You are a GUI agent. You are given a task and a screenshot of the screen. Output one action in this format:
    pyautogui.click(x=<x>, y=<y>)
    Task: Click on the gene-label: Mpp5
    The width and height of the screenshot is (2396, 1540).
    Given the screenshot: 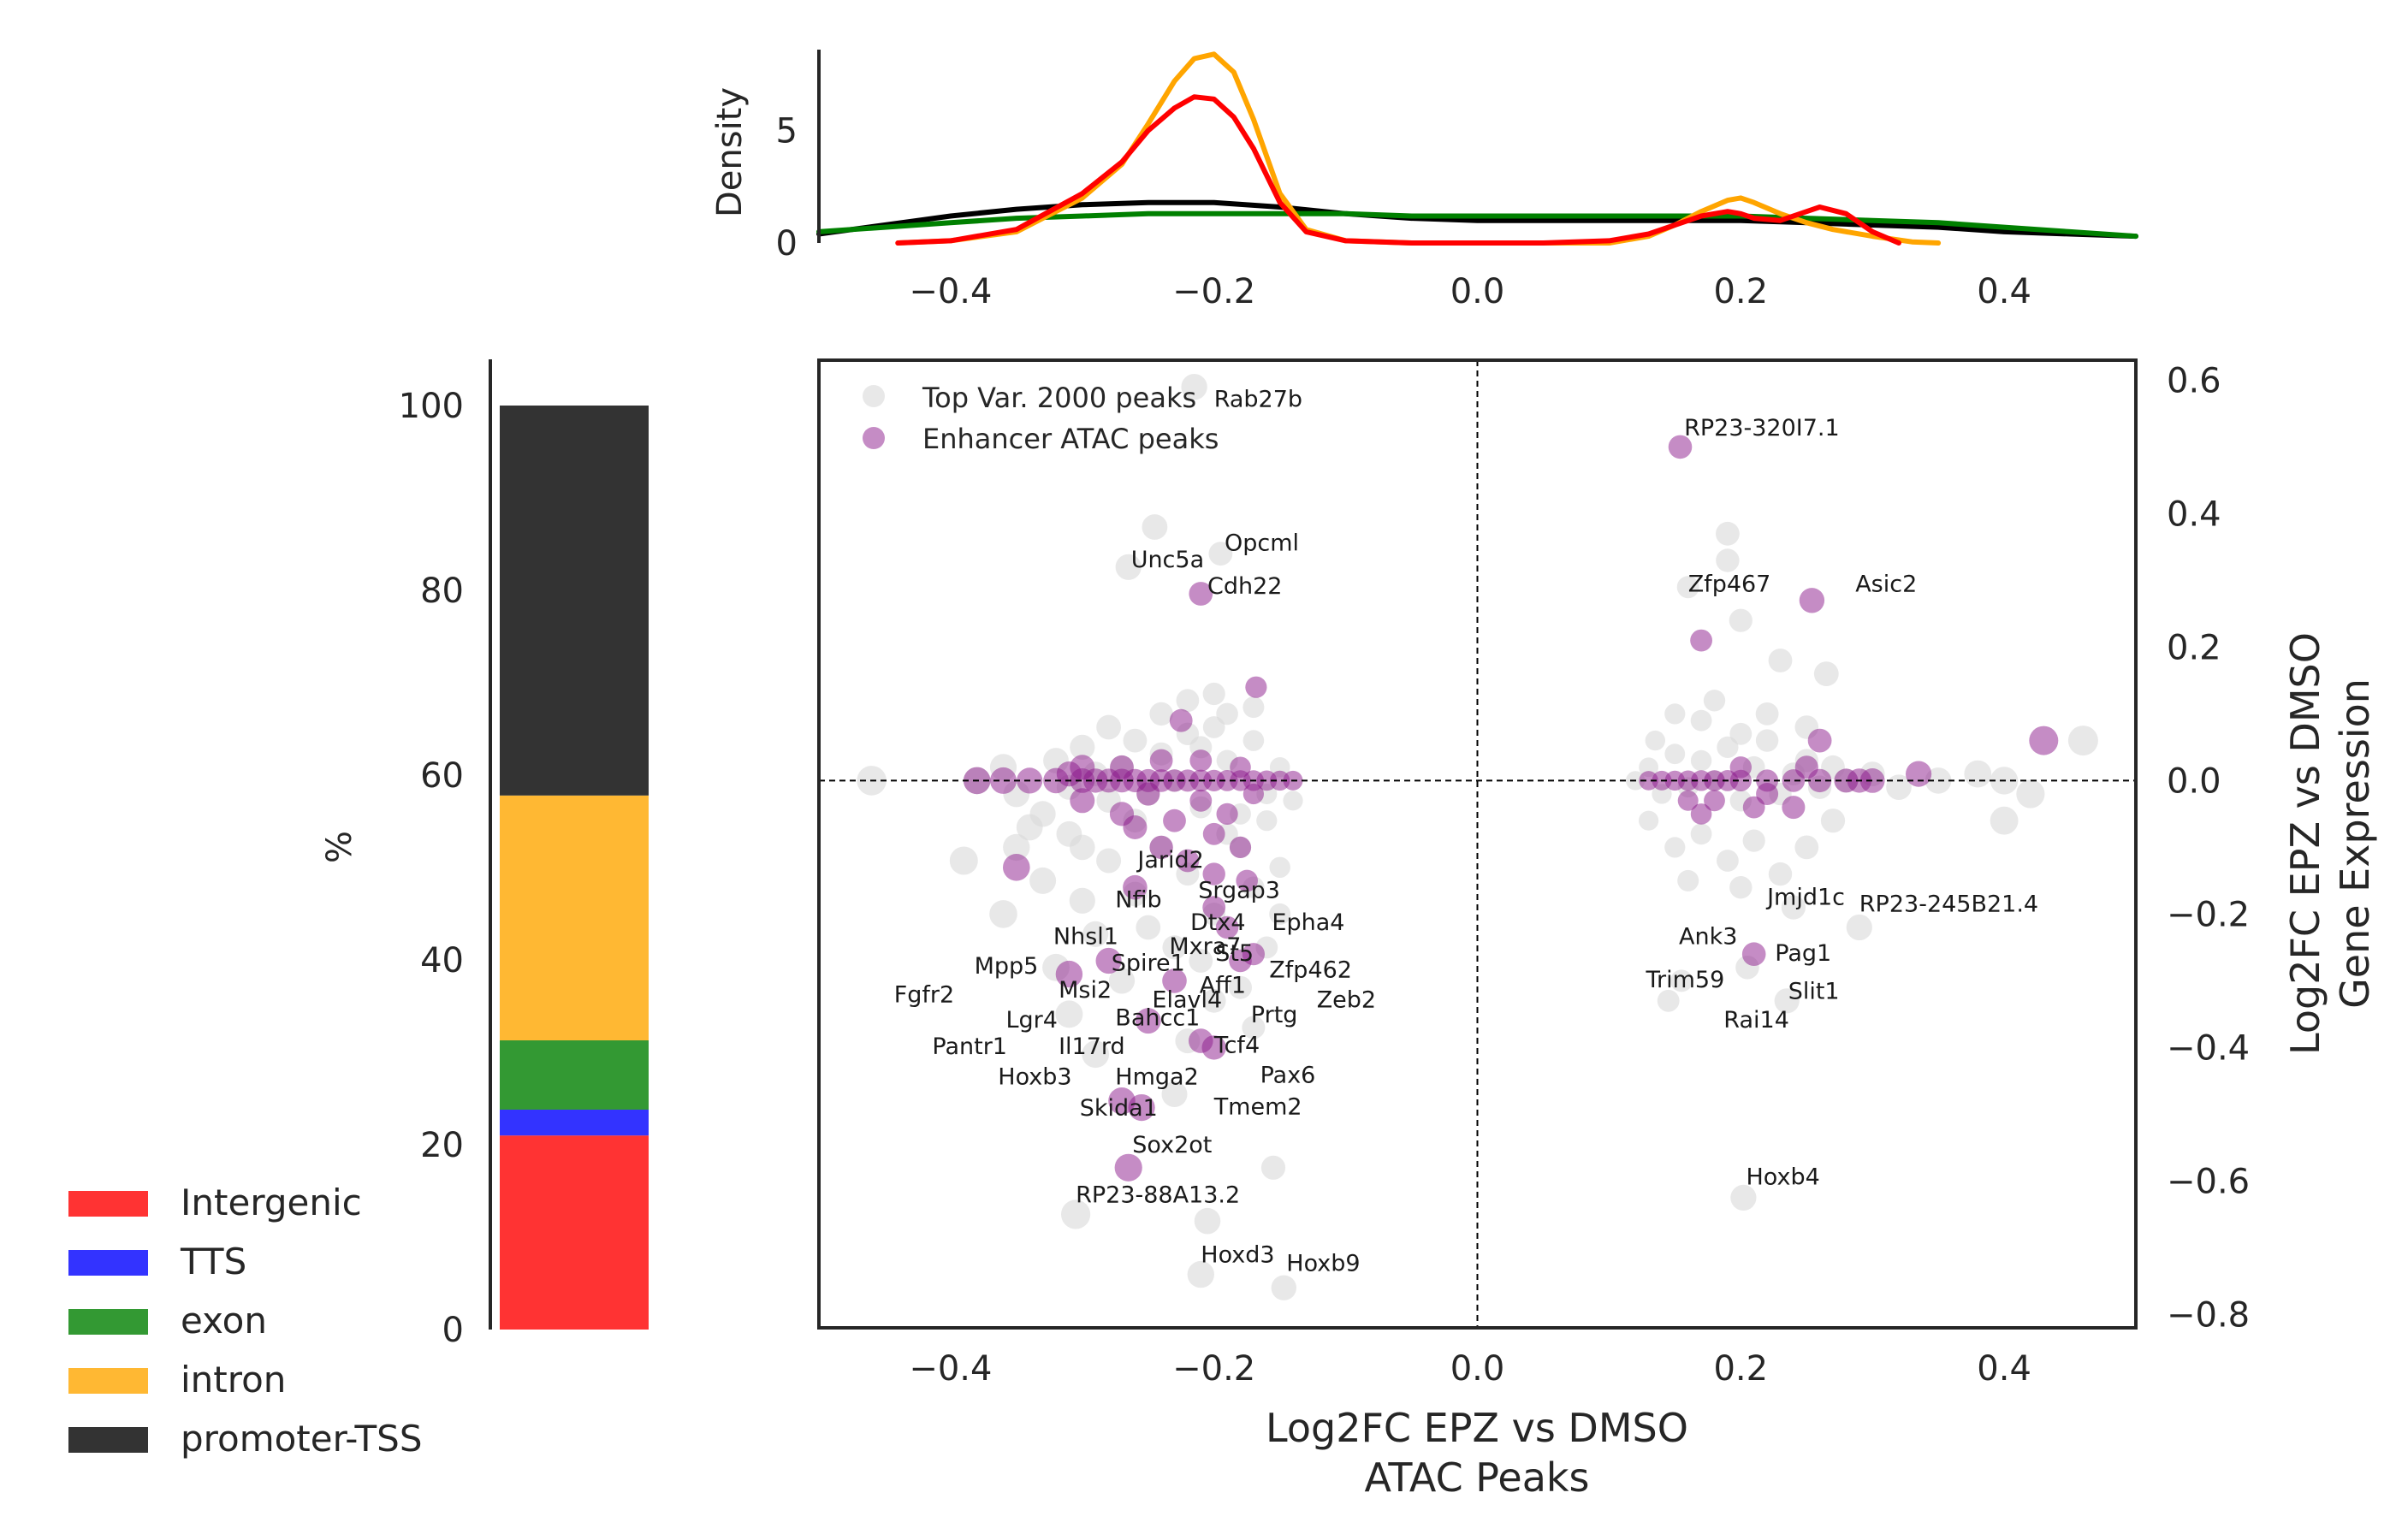 What is the action you would take?
    pyautogui.click(x=1007, y=966)
    